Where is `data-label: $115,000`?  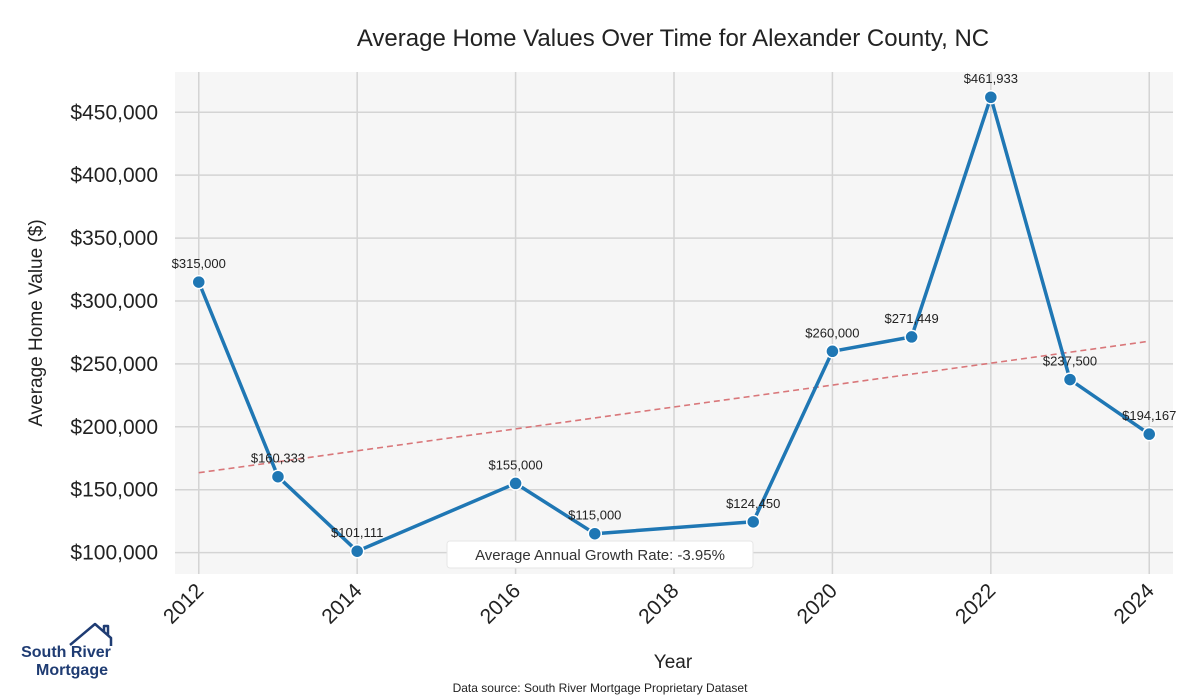 data-label: $115,000 is located at coordinates (594, 515).